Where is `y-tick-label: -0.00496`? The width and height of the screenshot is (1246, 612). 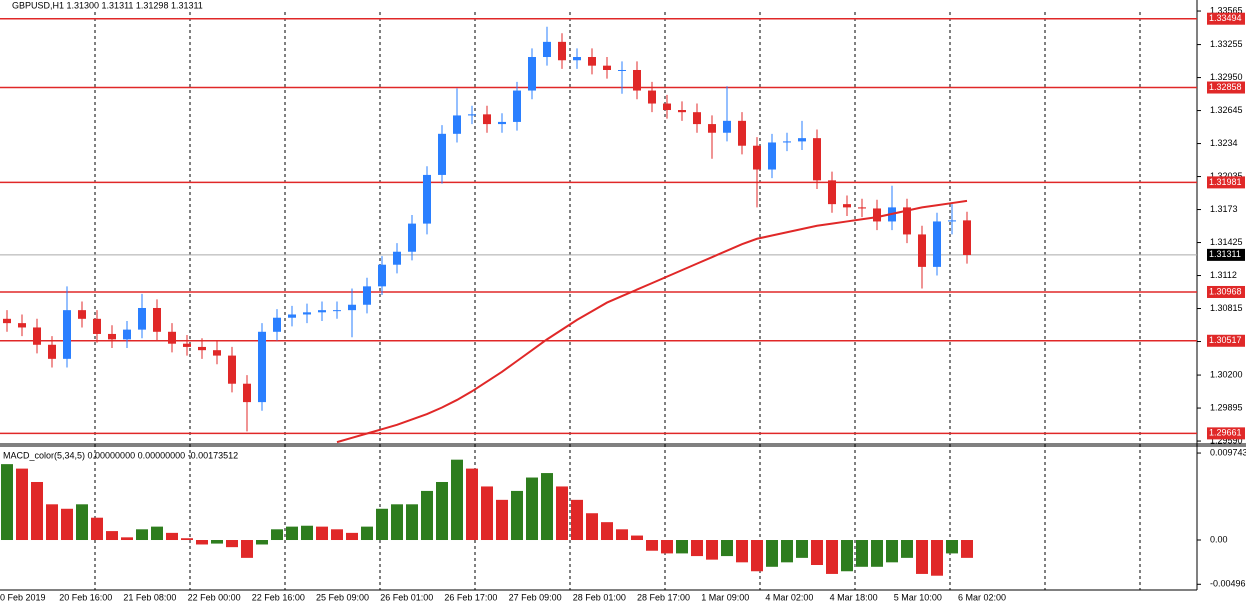 y-tick-label: -0.00496 is located at coordinates (1228, 584).